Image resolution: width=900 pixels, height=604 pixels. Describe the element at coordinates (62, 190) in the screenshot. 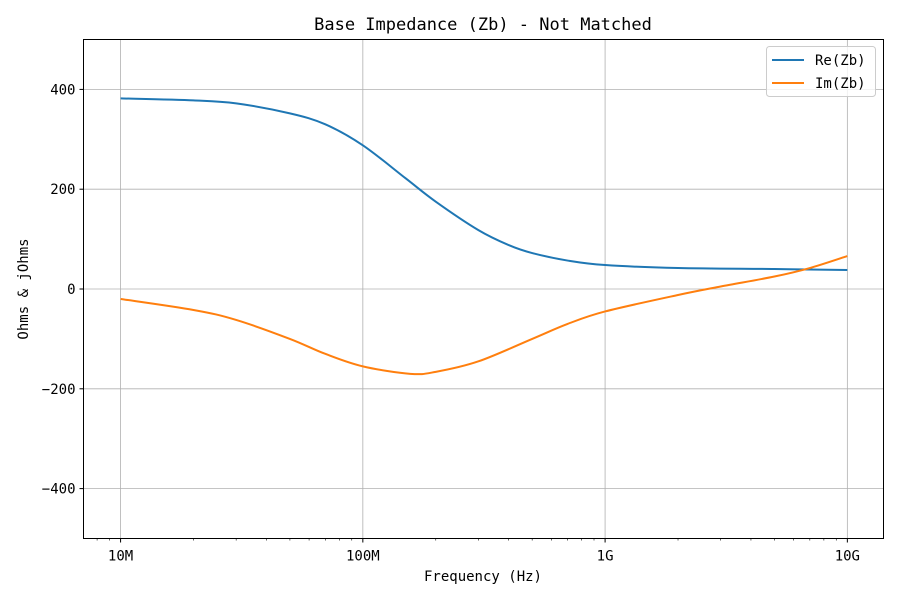

I see `y-tick-label: 200` at that location.